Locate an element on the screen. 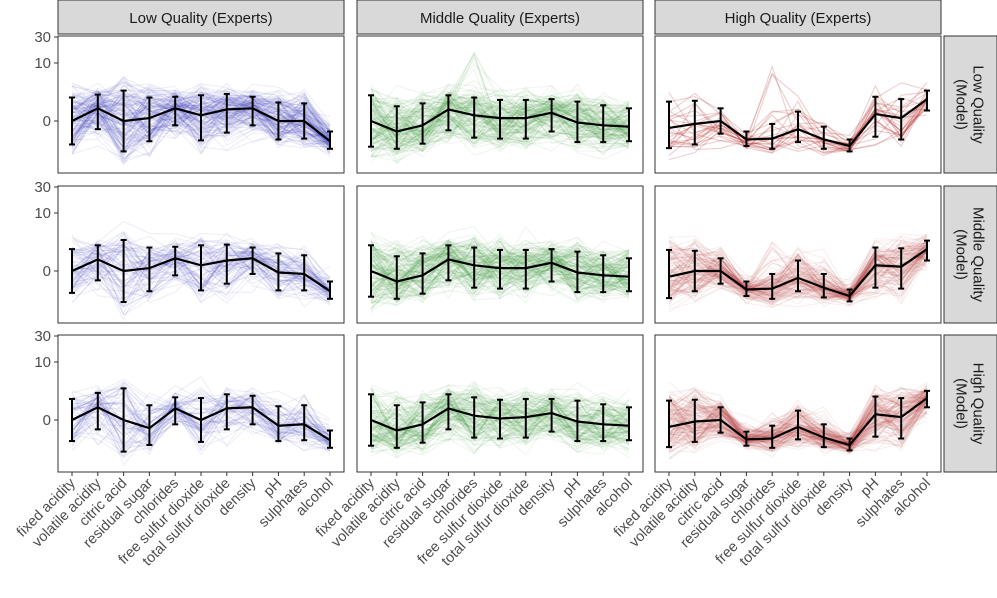  panel-r0-c0 is located at coordinates (201, 104).